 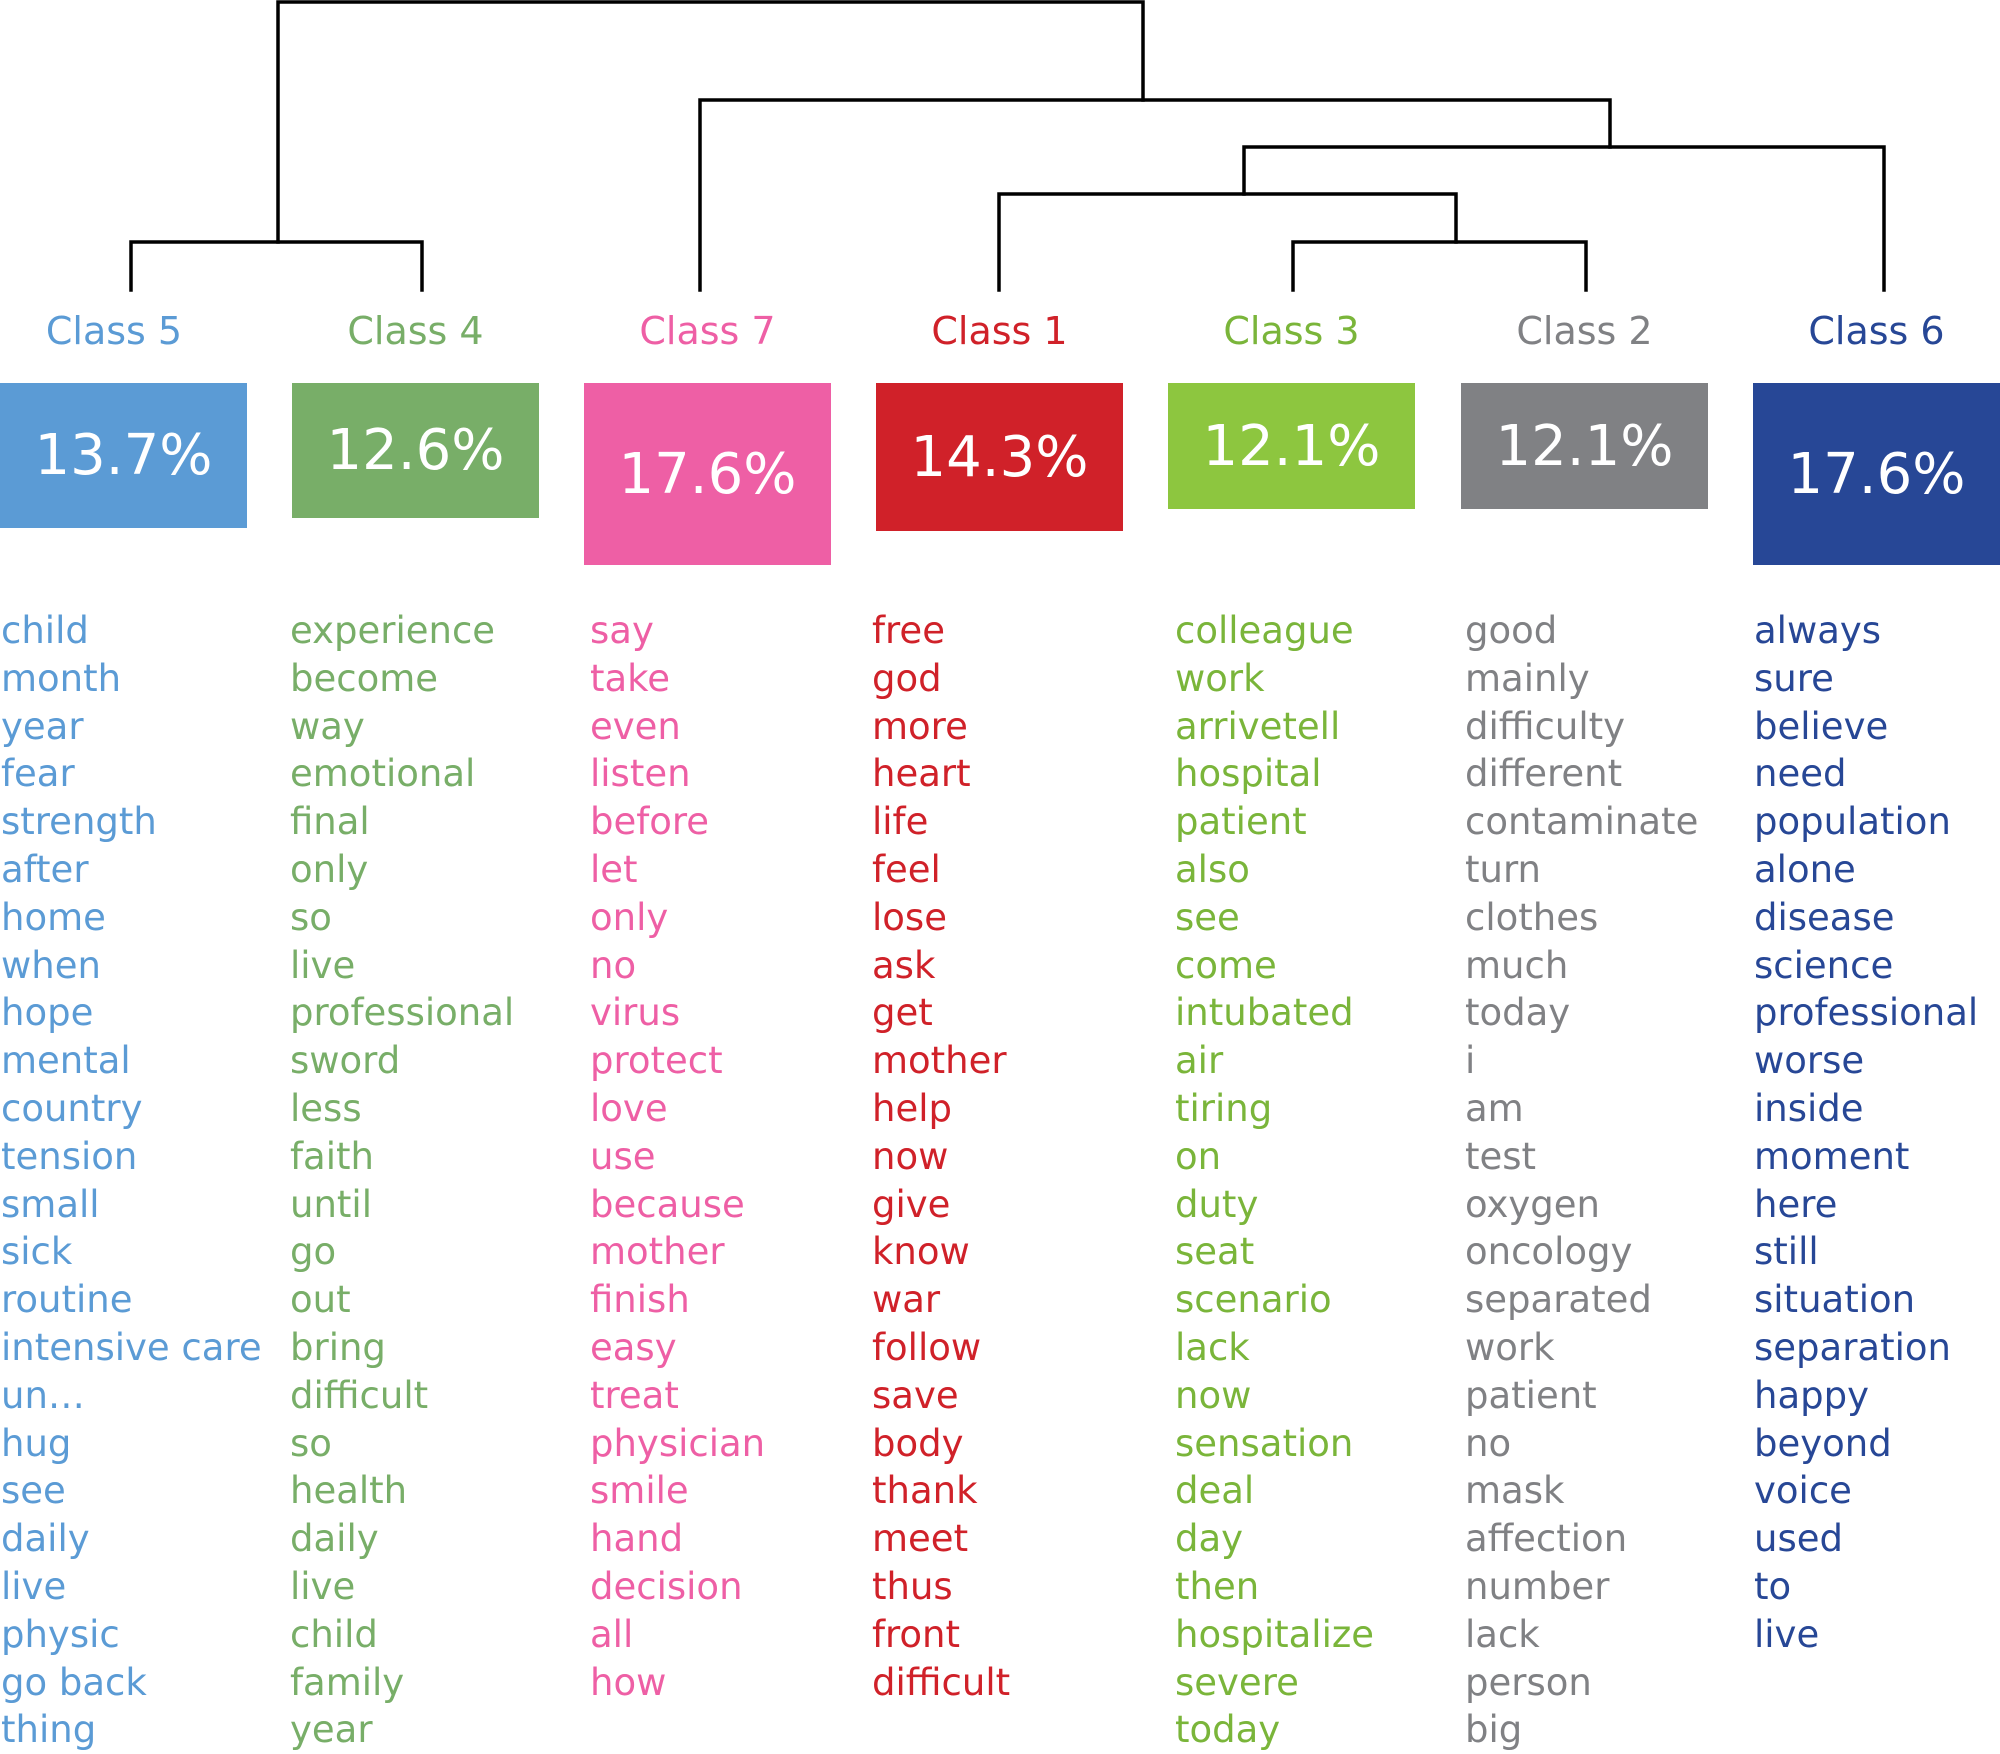 What do you see at coordinates (1258, 726) in the screenshot?
I see `list-item: arrivetell` at bounding box center [1258, 726].